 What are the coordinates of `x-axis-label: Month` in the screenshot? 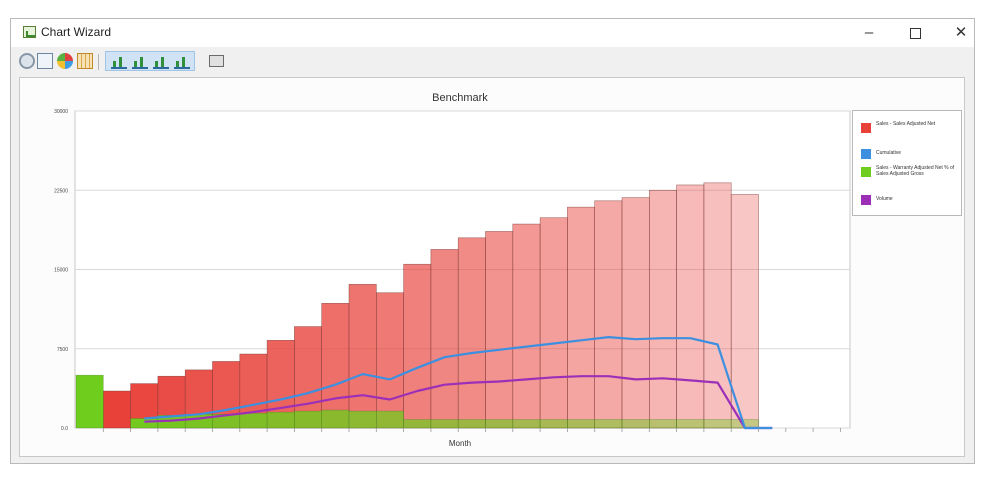 It's located at (460, 443).